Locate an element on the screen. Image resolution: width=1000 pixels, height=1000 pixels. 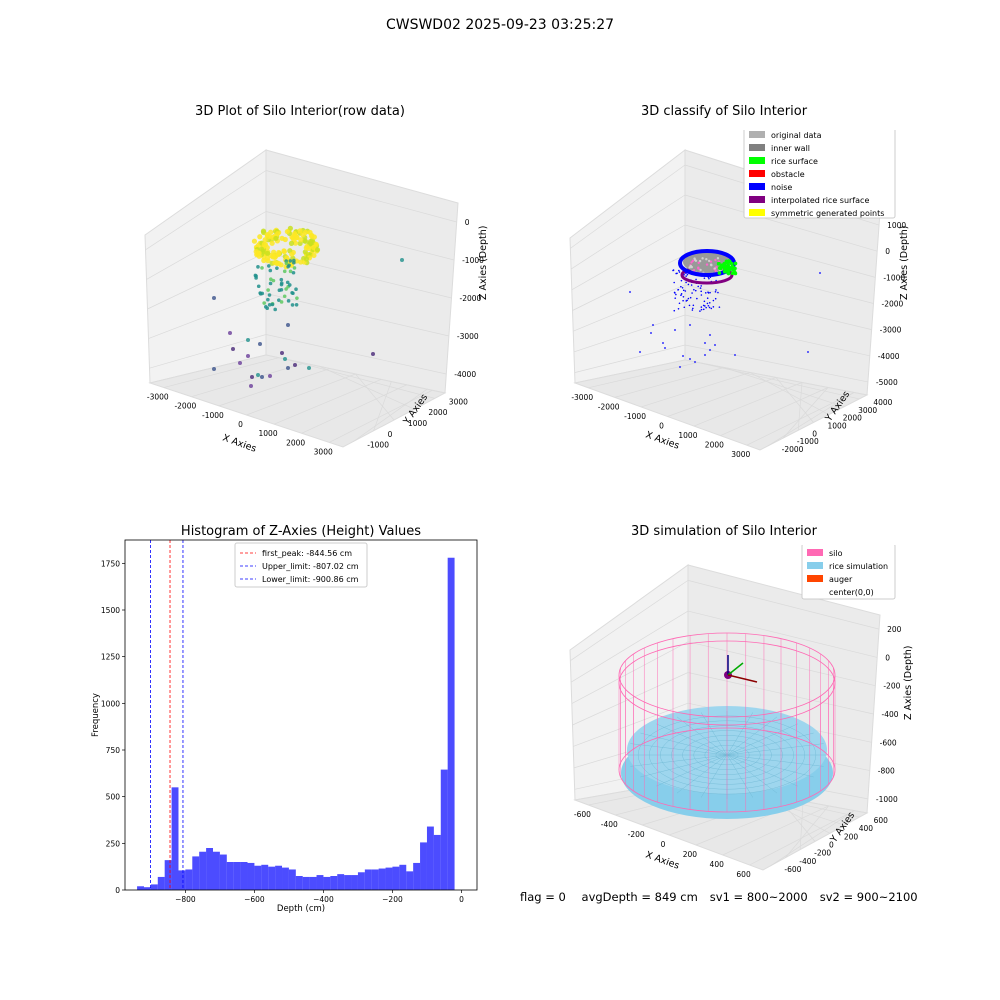
z-tick-label: -200 is located at coordinates (891, 686).